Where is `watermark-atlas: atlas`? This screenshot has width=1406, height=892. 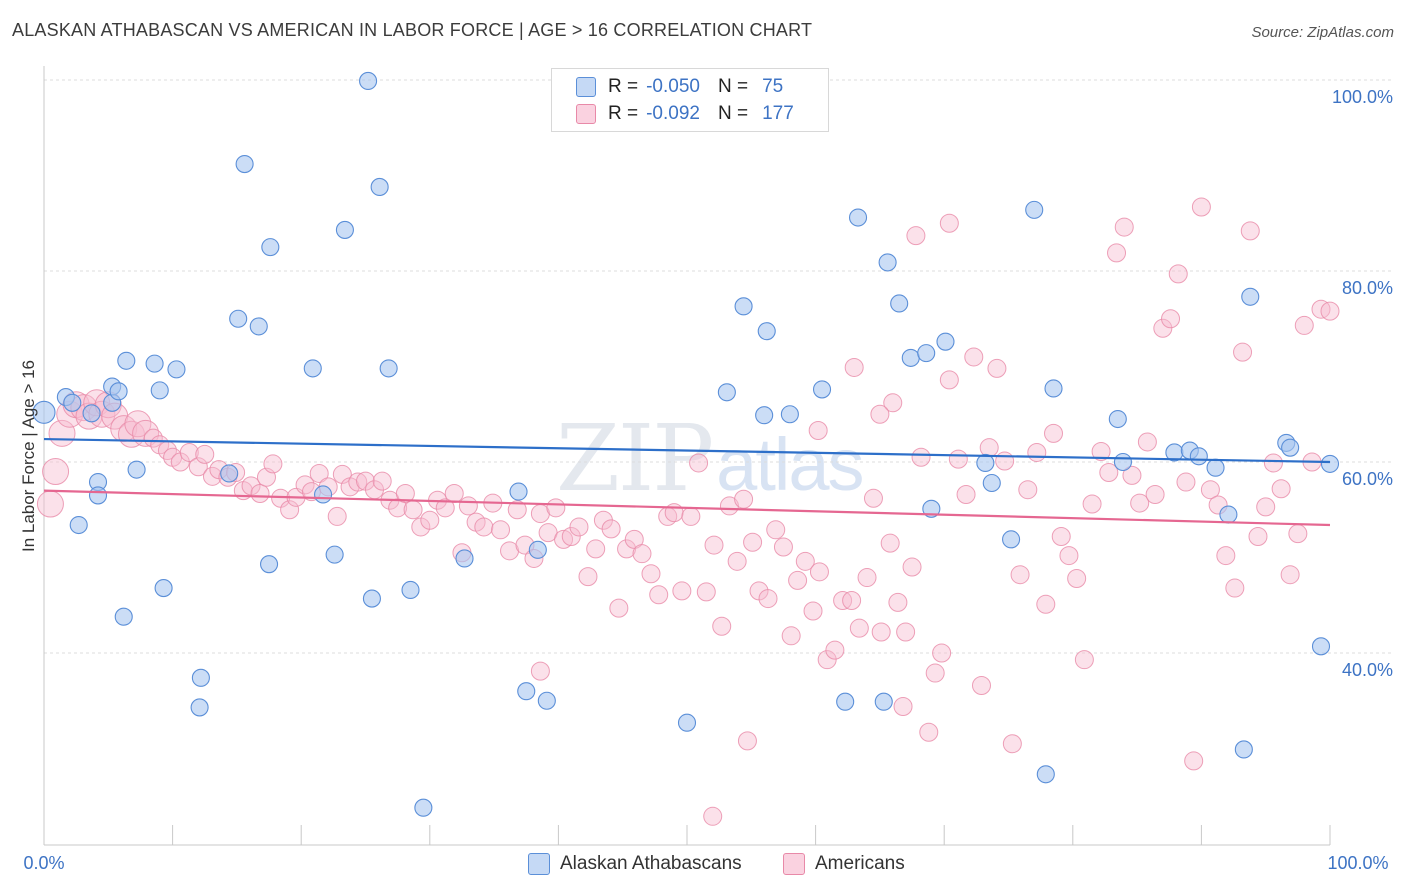
watermark-atlas: atlas is located at coordinates (790, 464).